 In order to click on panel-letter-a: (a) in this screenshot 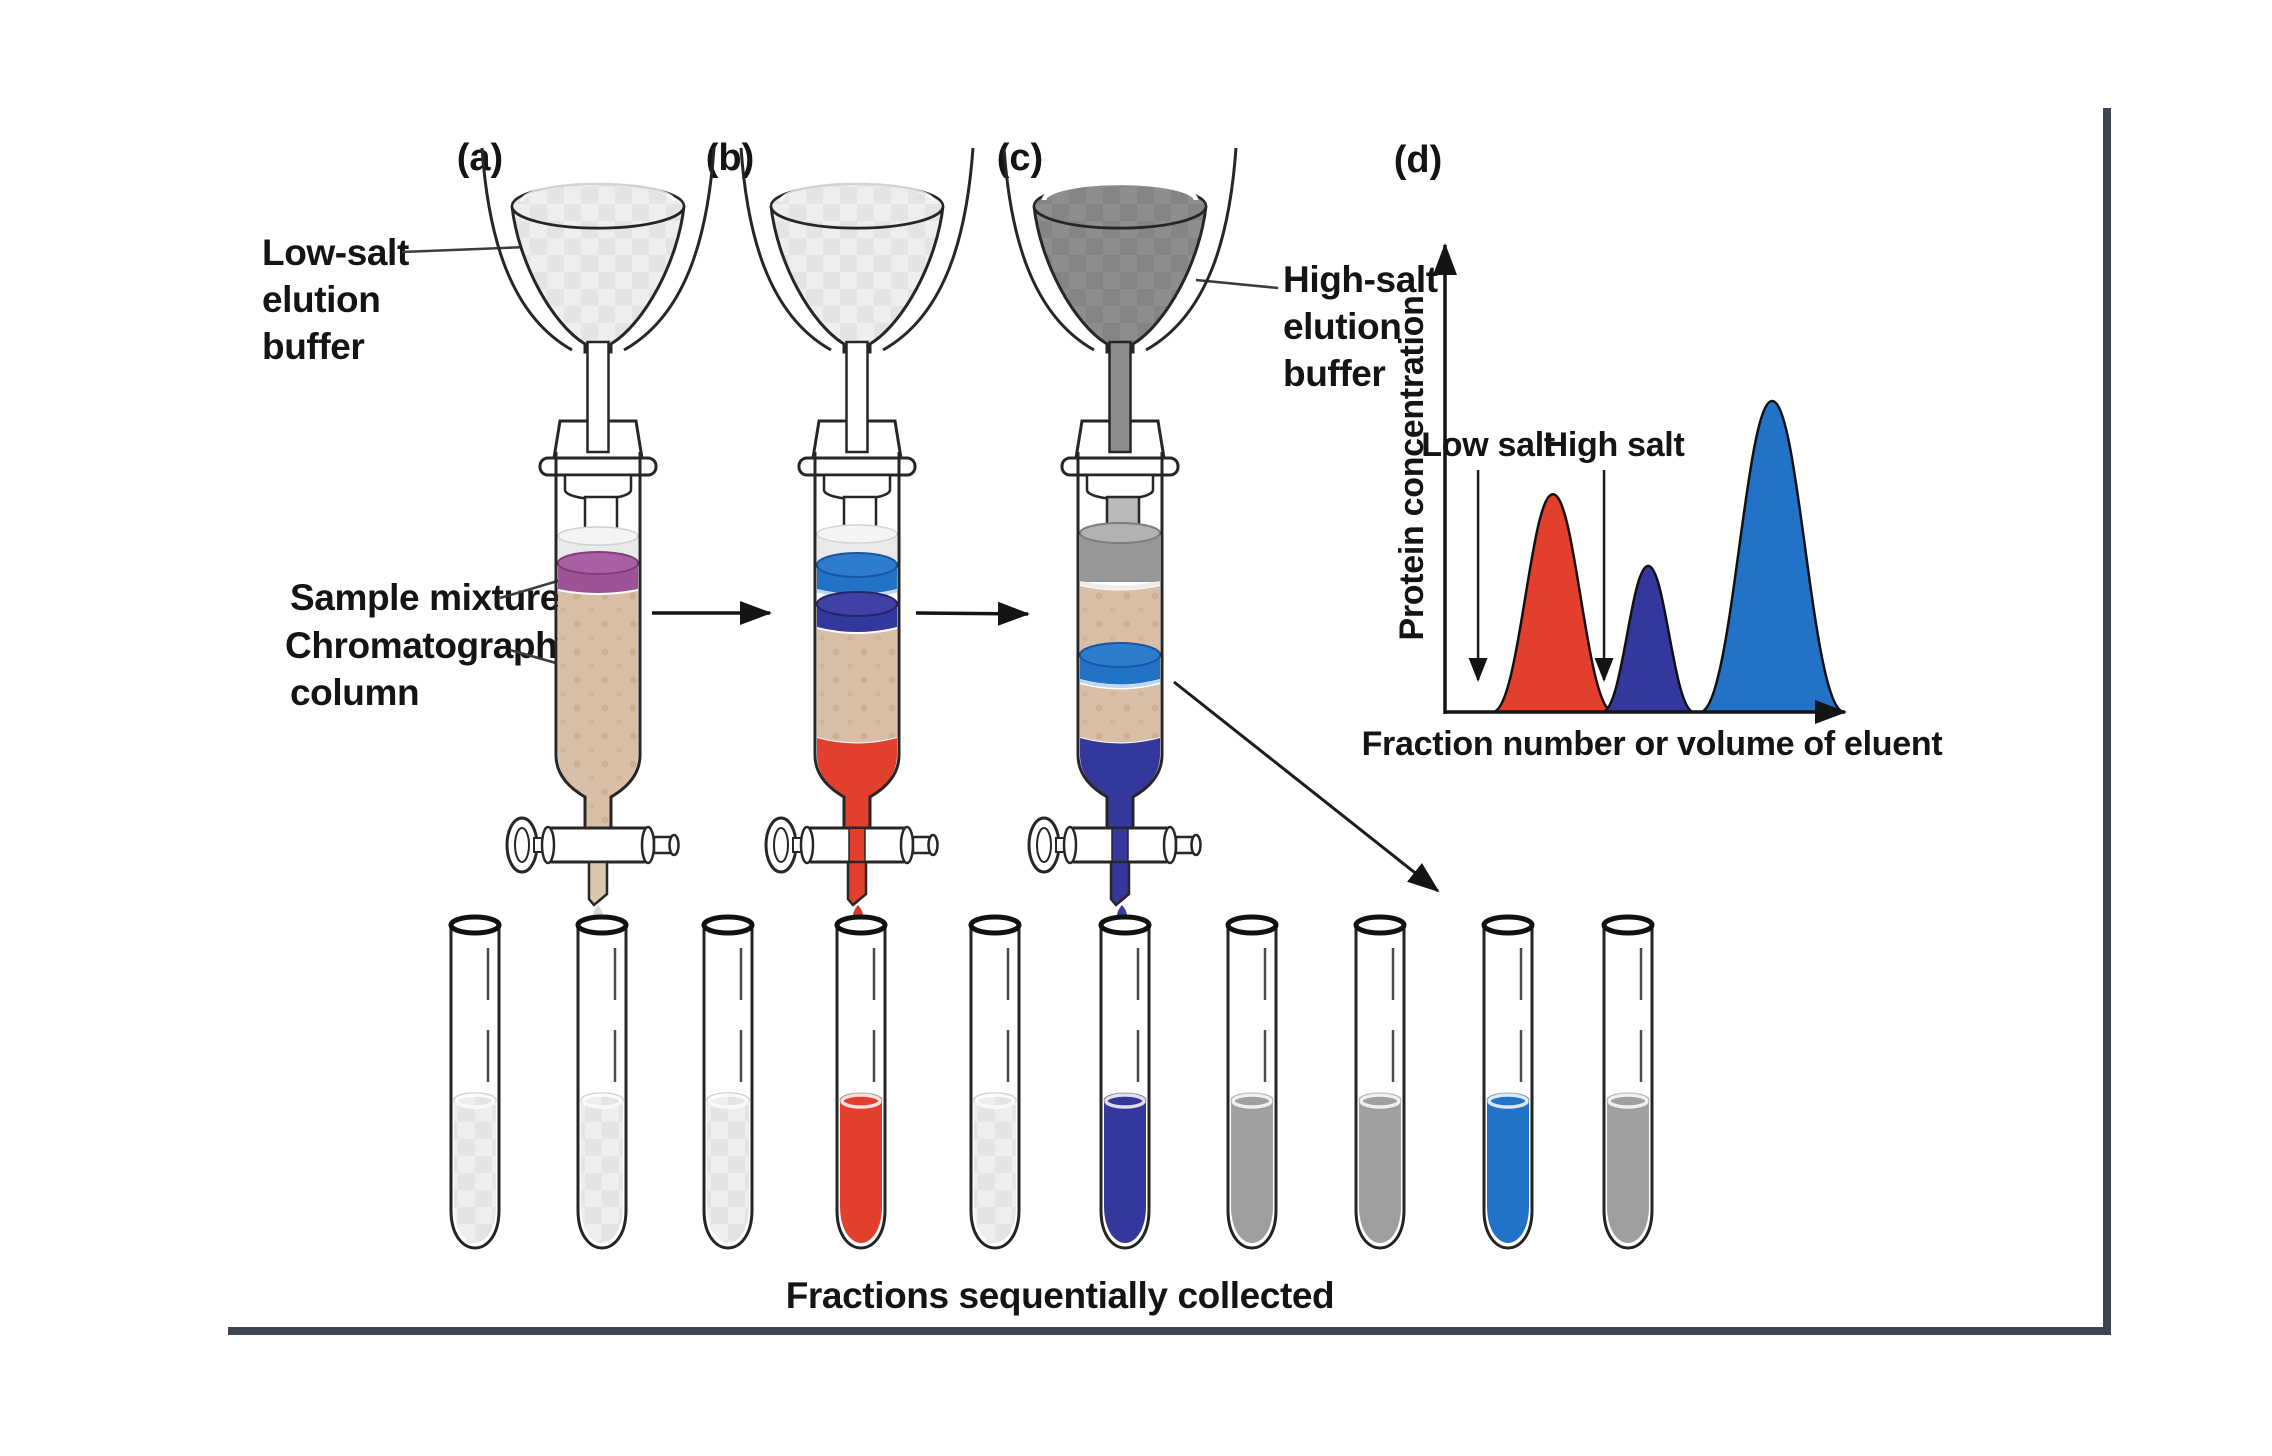, I will do `click(480, 158)`.